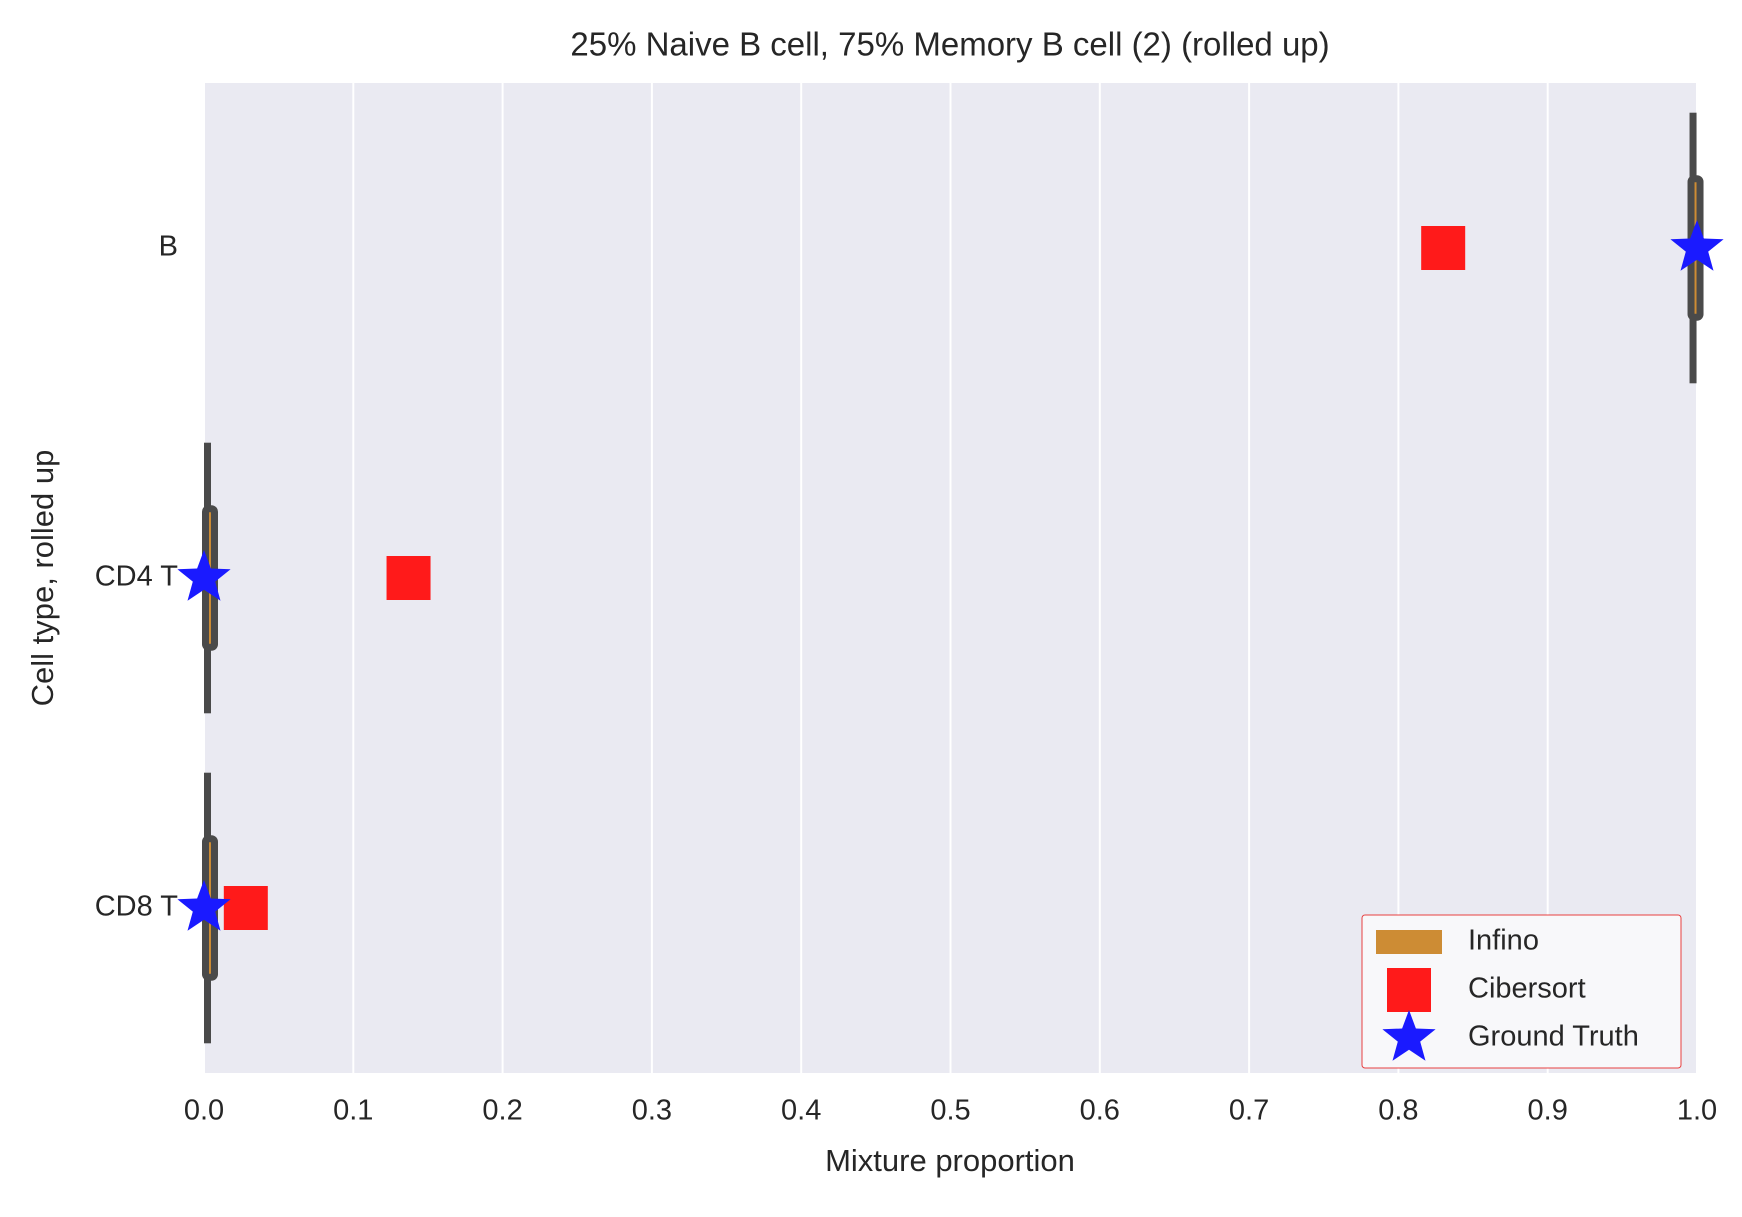 The image size is (1742, 1217). What do you see at coordinates (1527, 989) in the screenshot?
I see `legend-label: Cibersort` at bounding box center [1527, 989].